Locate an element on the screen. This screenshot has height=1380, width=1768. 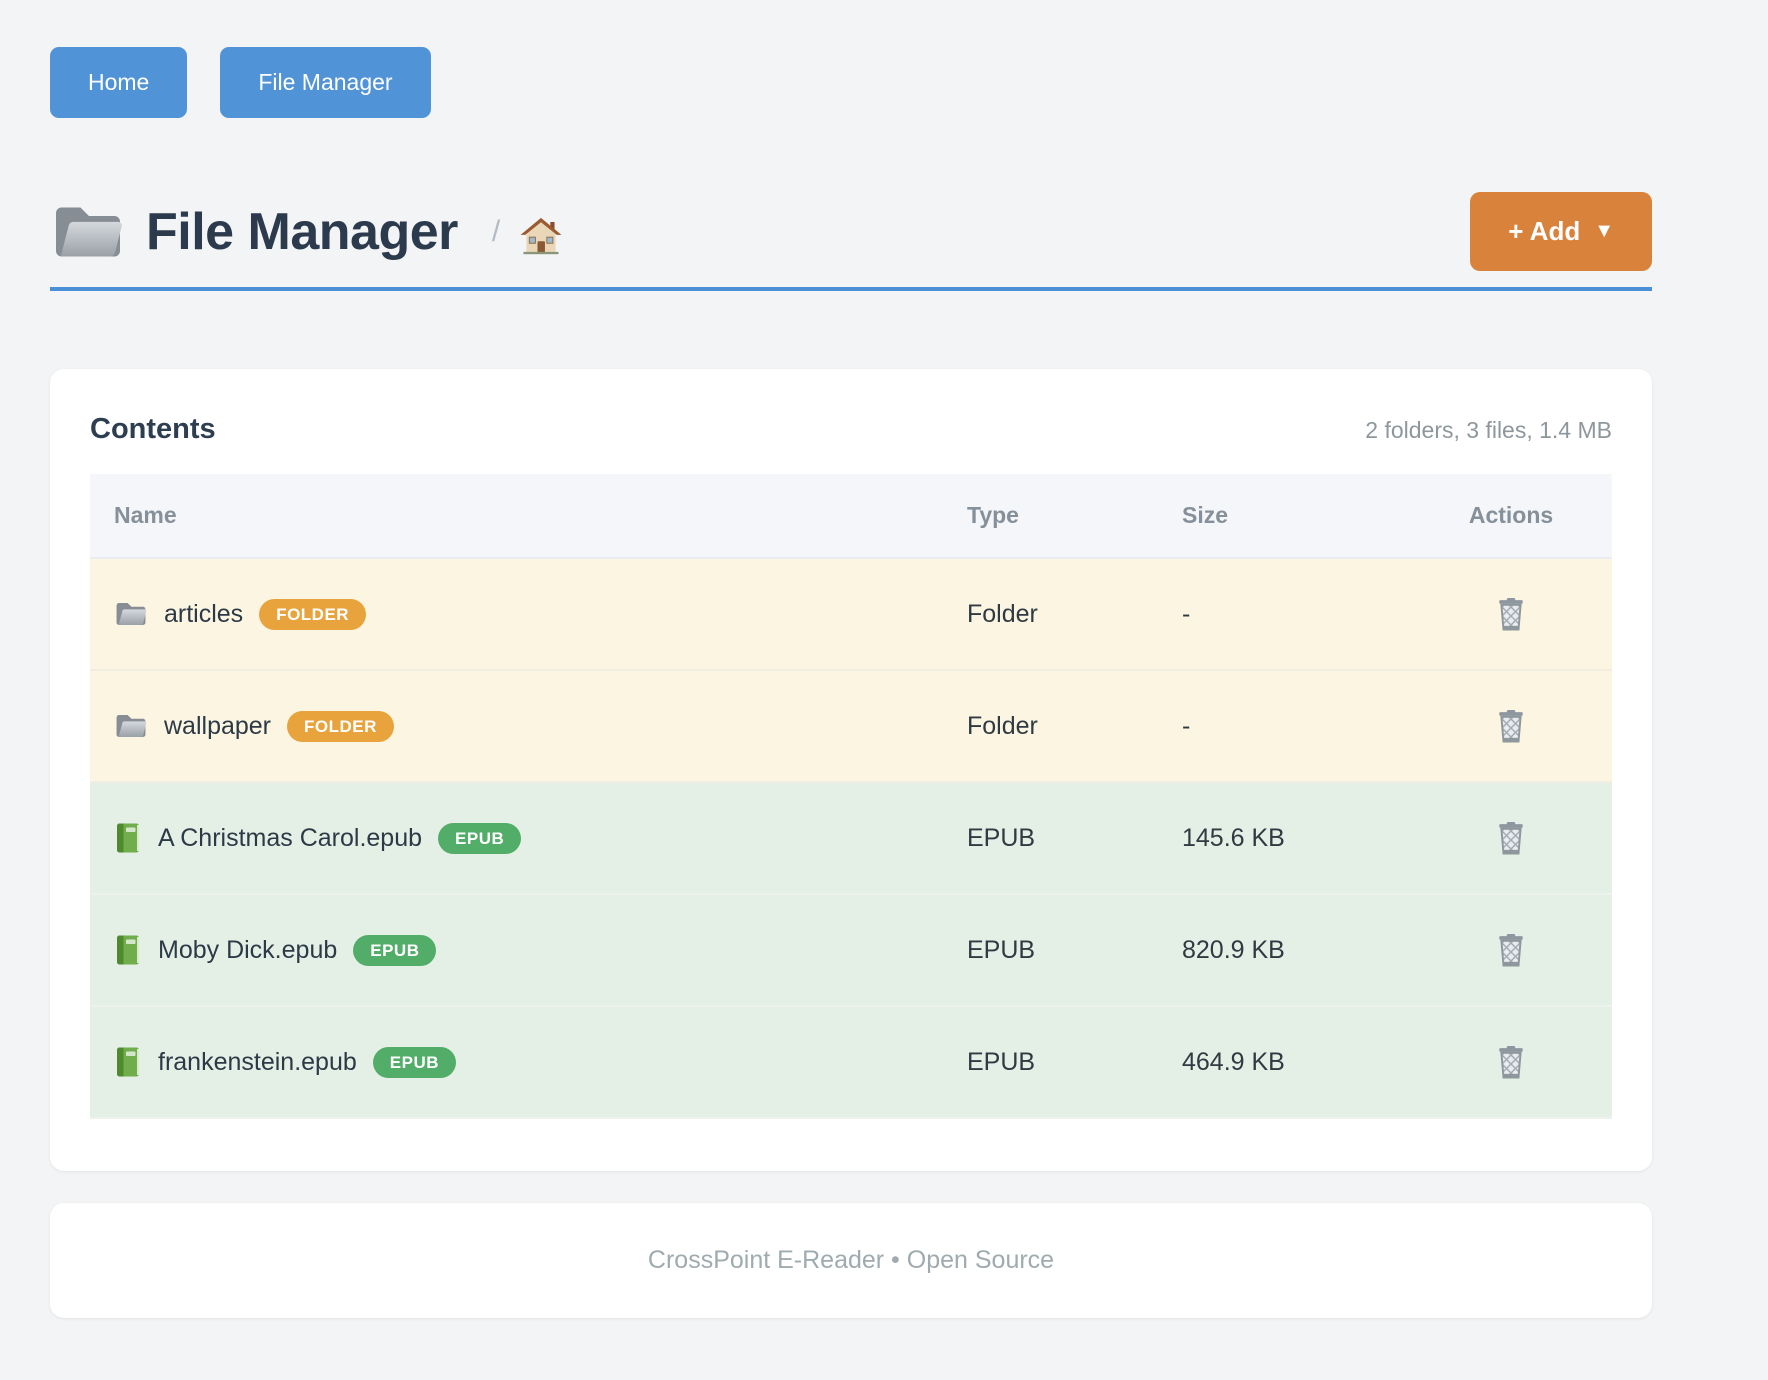
home-button: Home is located at coordinates (119, 83).